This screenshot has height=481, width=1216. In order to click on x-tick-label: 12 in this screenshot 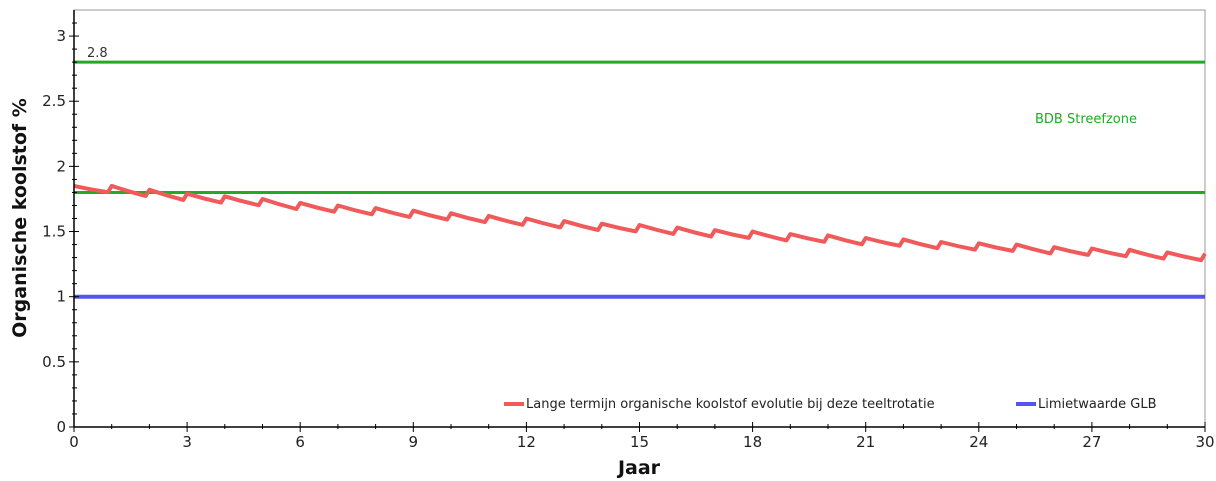, I will do `click(526, 442)`.